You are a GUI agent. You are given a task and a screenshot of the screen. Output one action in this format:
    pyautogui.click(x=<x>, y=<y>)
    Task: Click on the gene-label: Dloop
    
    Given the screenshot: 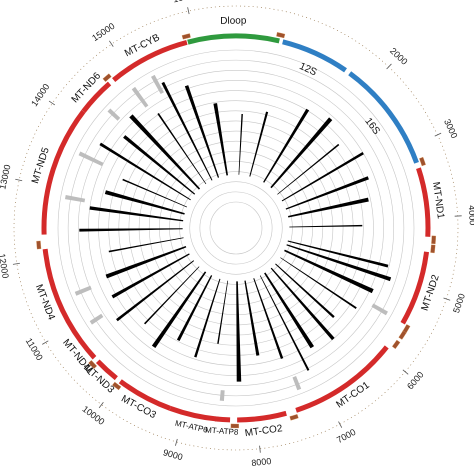 What is the action you would take?
    pyautogui.click(x=233, y=20)
    